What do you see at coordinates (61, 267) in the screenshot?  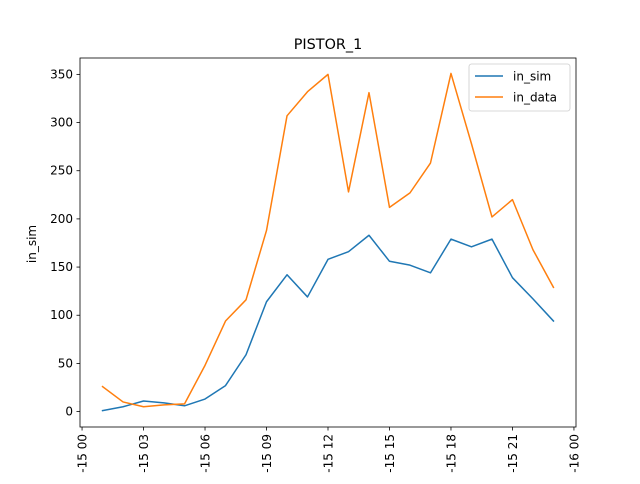 I see `y-tick-label: 150` at bounding box center [61, 267].